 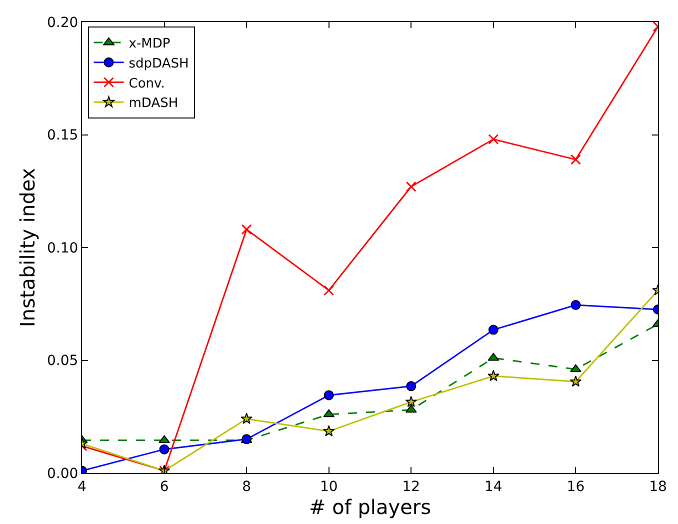 I want to click on x-tick-label: 10, so click(x=329, y=486).